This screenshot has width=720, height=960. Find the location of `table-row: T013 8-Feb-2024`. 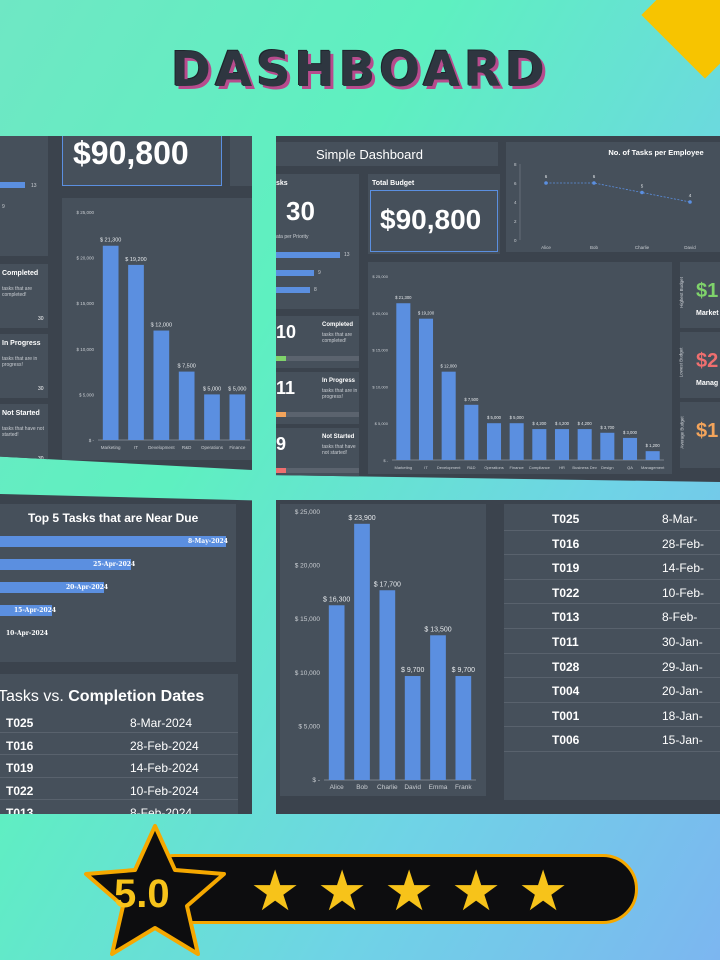

table-row: T013 8-Feb-2024 is located at coordinates (119, 807).